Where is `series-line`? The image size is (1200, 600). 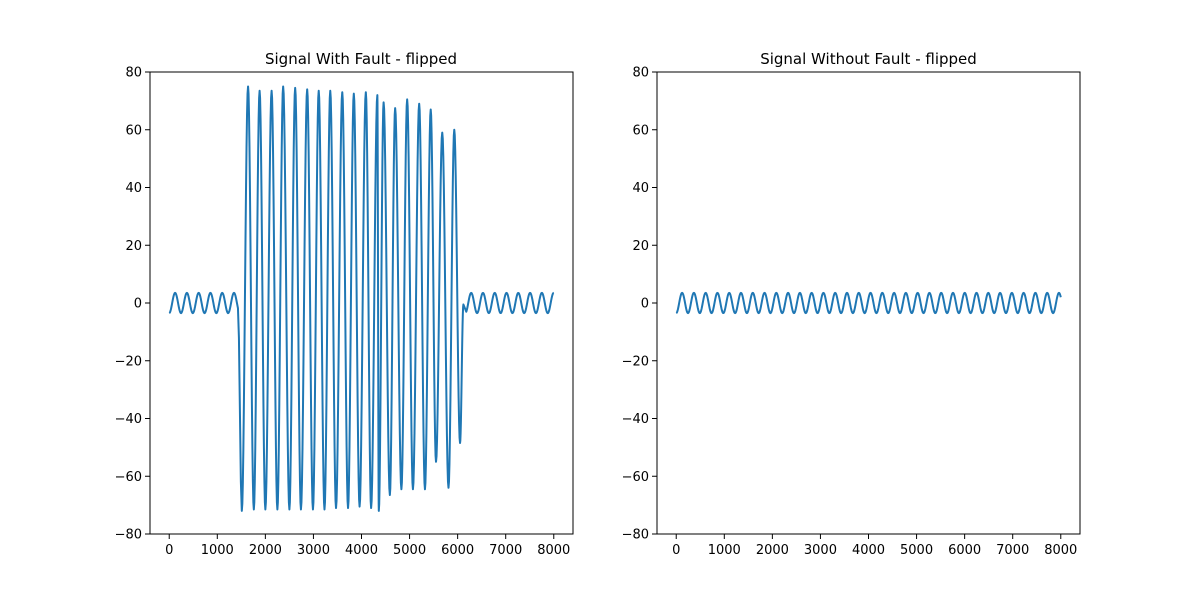 series-line is located at coordinates (868, 303).